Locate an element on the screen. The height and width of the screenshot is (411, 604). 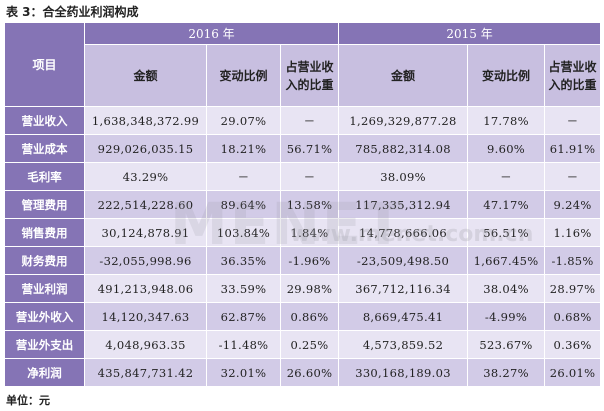
table-cell: 491,213,948.06 is located at coordinates (145, 288).